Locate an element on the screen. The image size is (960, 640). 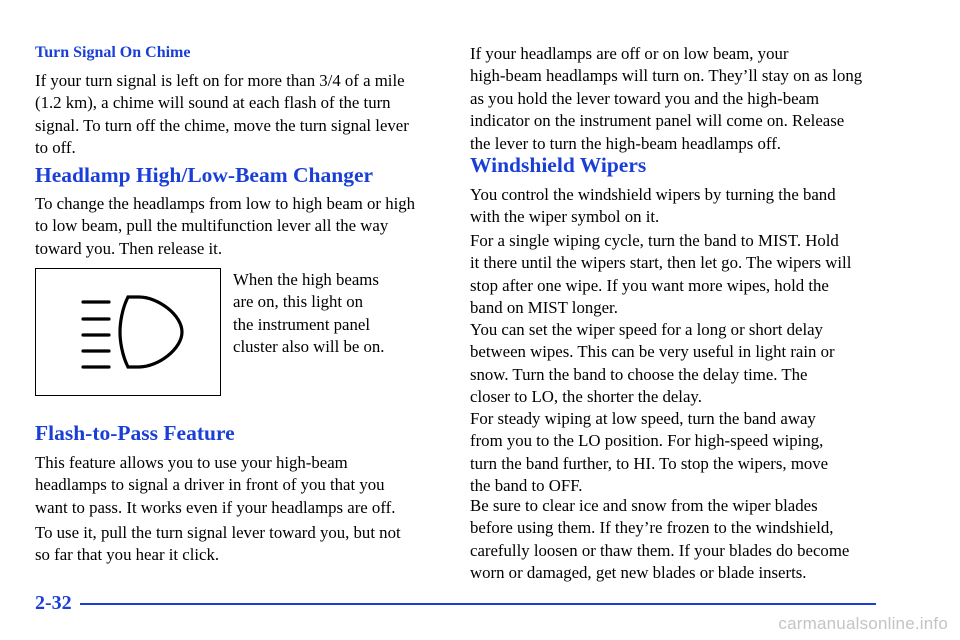
text-line: closer to LO, the shorter the delay. is located at coordinates (586, 397).